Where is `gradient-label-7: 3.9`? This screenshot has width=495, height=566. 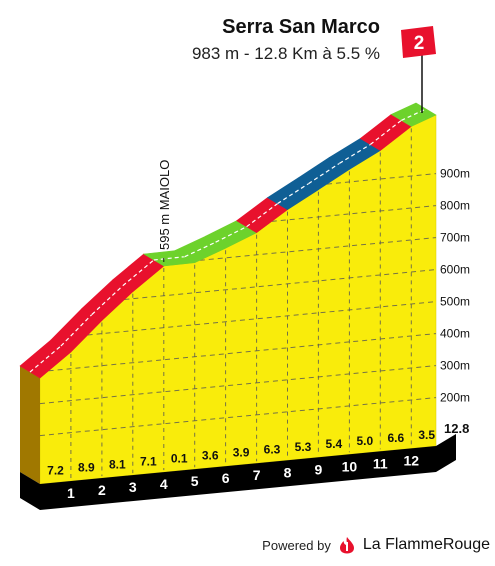 gradient-label-7: 3.9 is located at coordinates (241, 453).